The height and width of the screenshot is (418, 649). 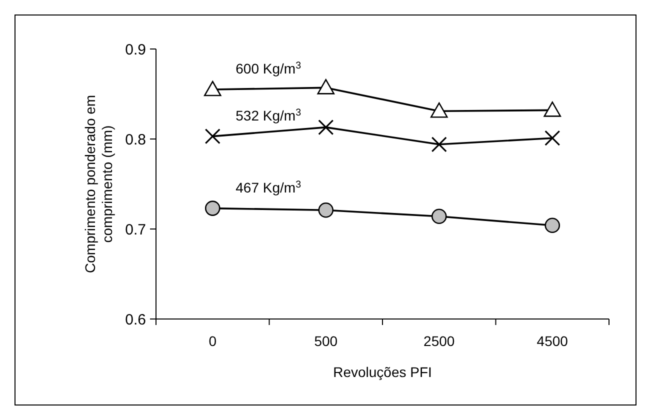 I want to click on x-tick-label: 4500, so click(x=552, y=341).